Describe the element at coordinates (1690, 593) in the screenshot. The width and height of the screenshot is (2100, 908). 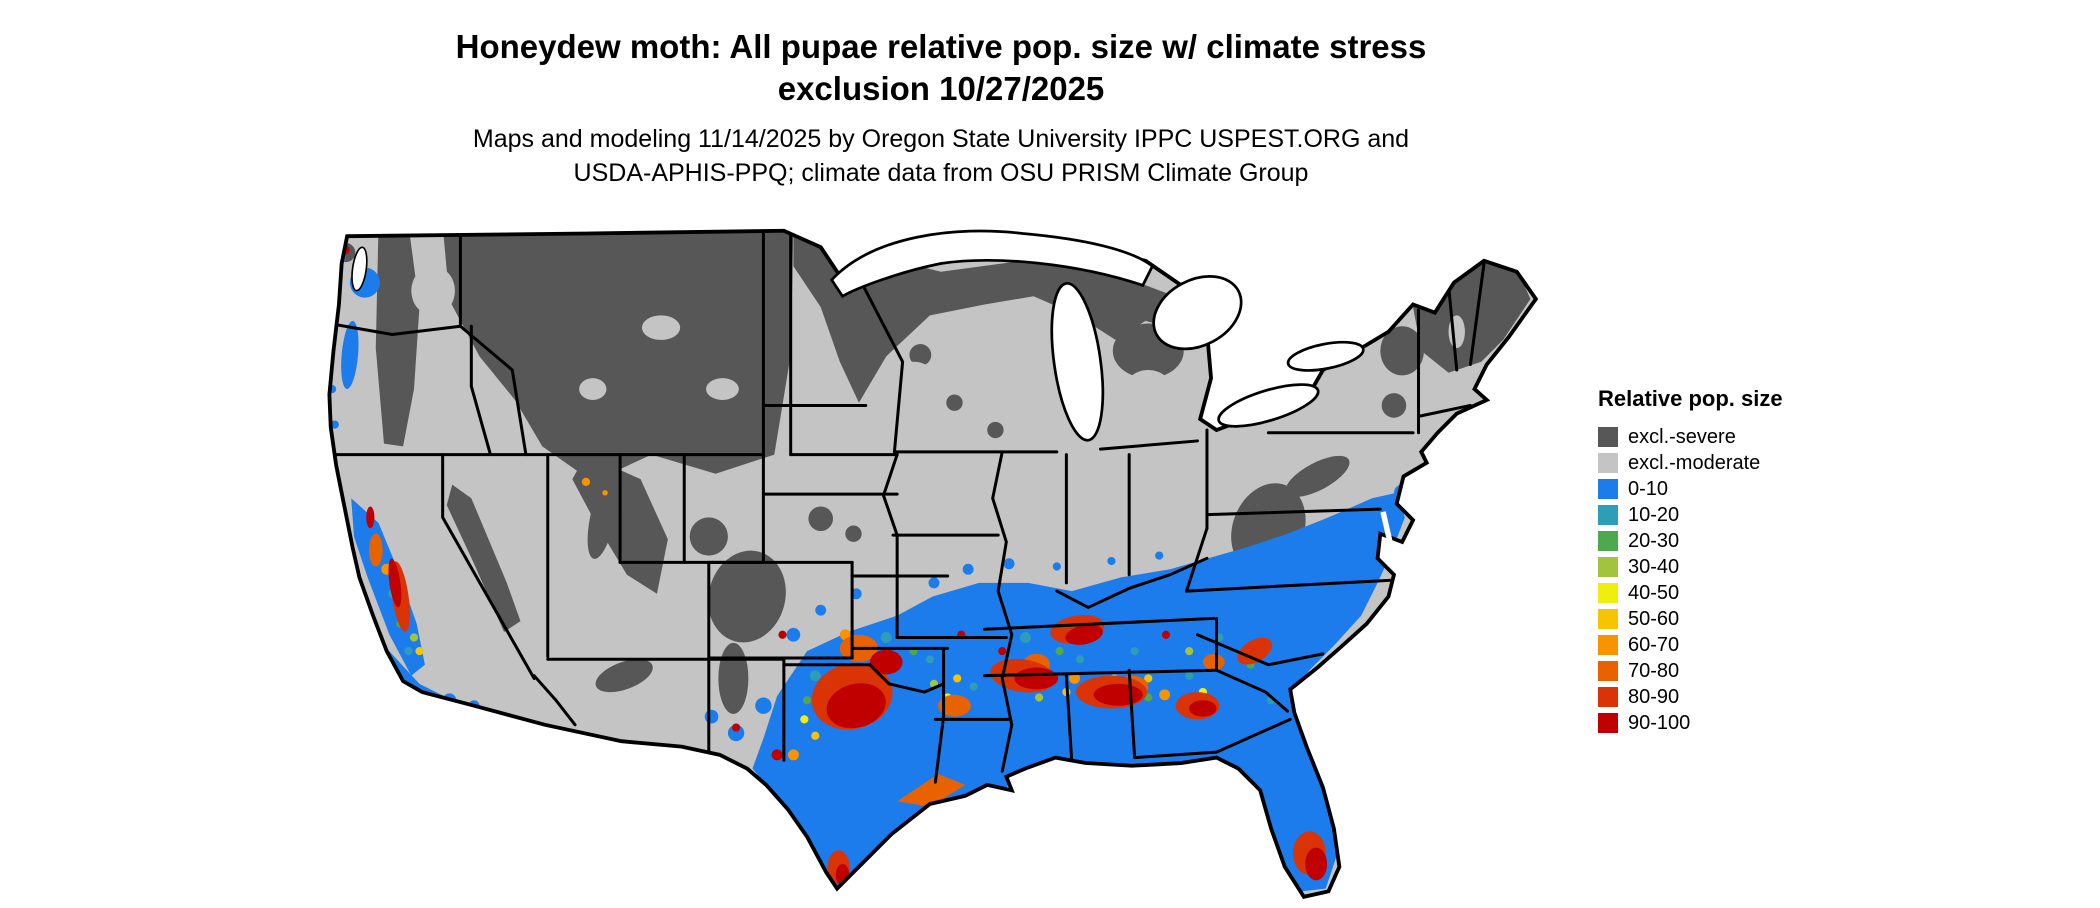
I see `legend-item: 40-50` at that location.